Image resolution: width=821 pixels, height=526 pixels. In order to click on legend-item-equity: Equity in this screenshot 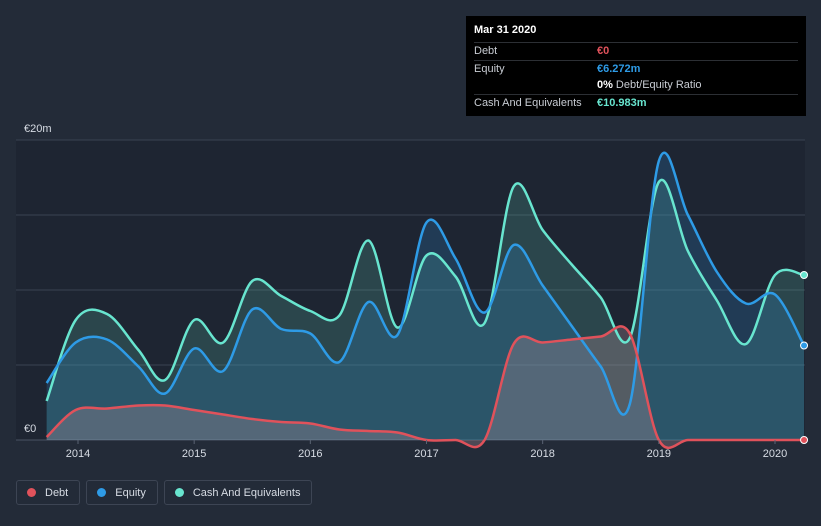, I will do `click(122, 492)`.